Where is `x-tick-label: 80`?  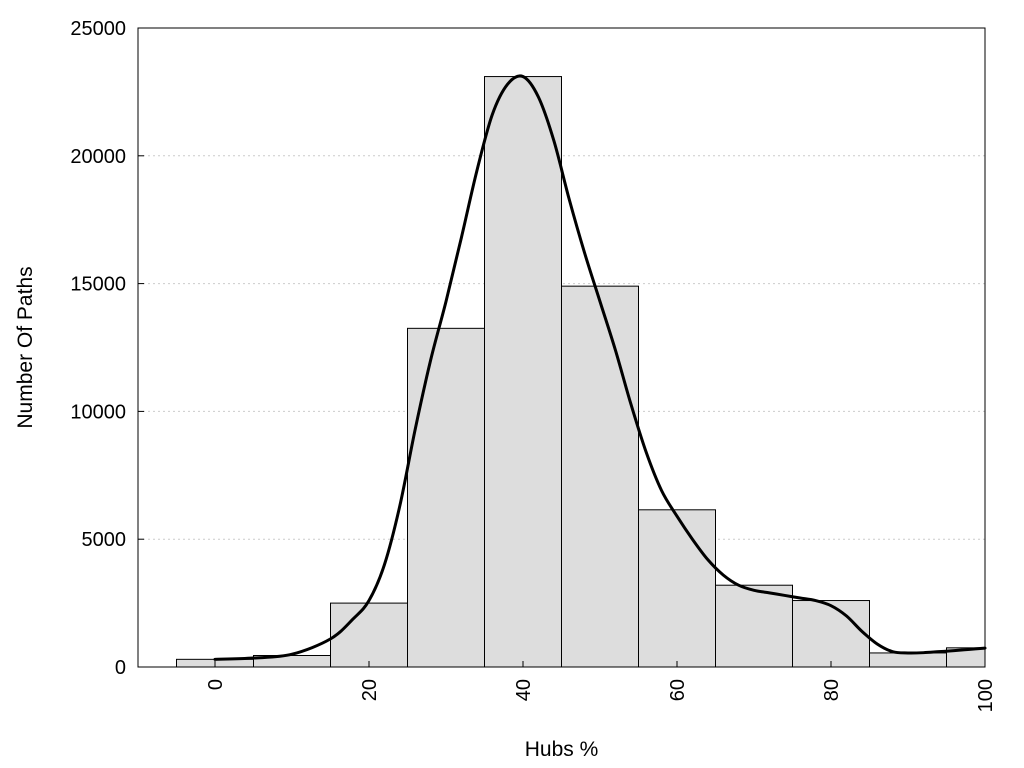
x-tick-label: 80 is located at coordinates (832, 690).